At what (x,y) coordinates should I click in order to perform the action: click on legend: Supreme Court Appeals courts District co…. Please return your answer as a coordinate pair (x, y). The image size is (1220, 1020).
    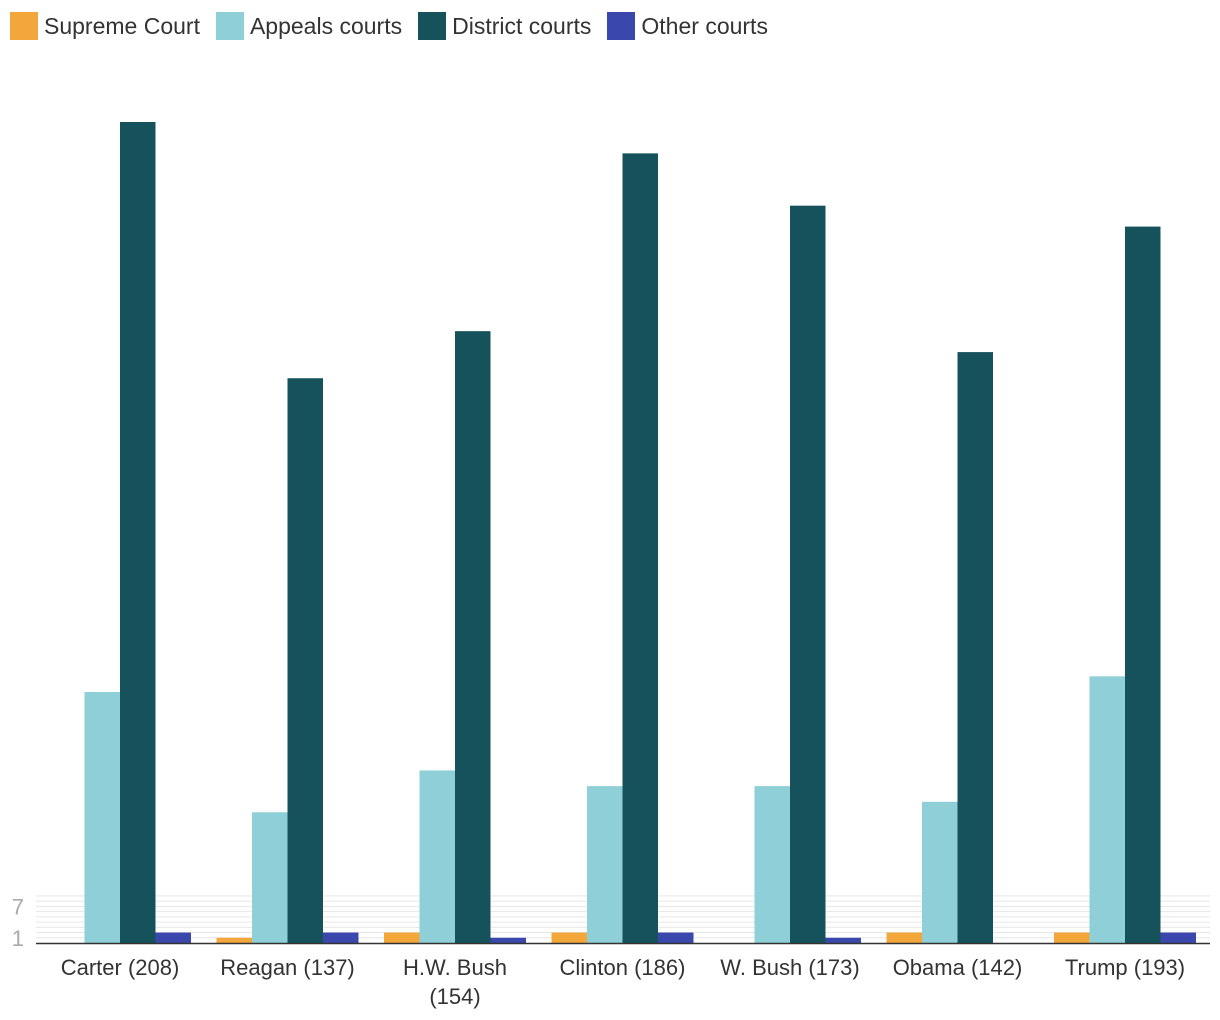
    Looking at the image, I should click on (397, 26).